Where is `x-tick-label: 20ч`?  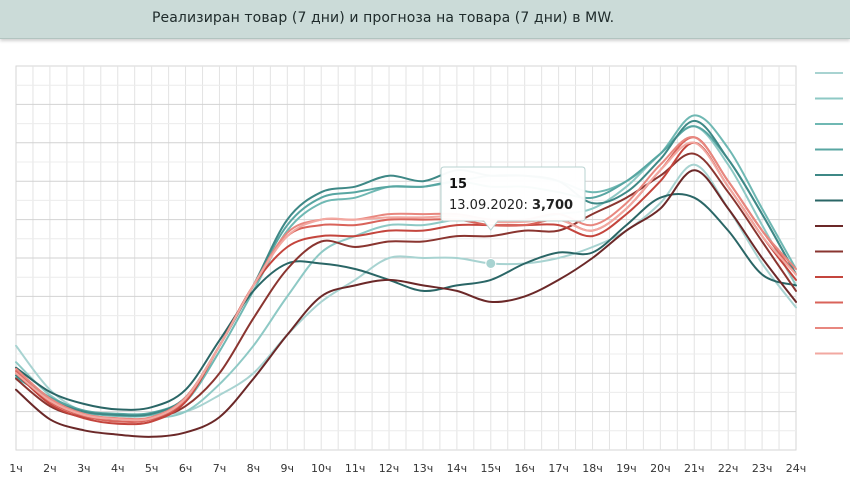 x-tick-label: 20ч is located at coordinates (660, 468).